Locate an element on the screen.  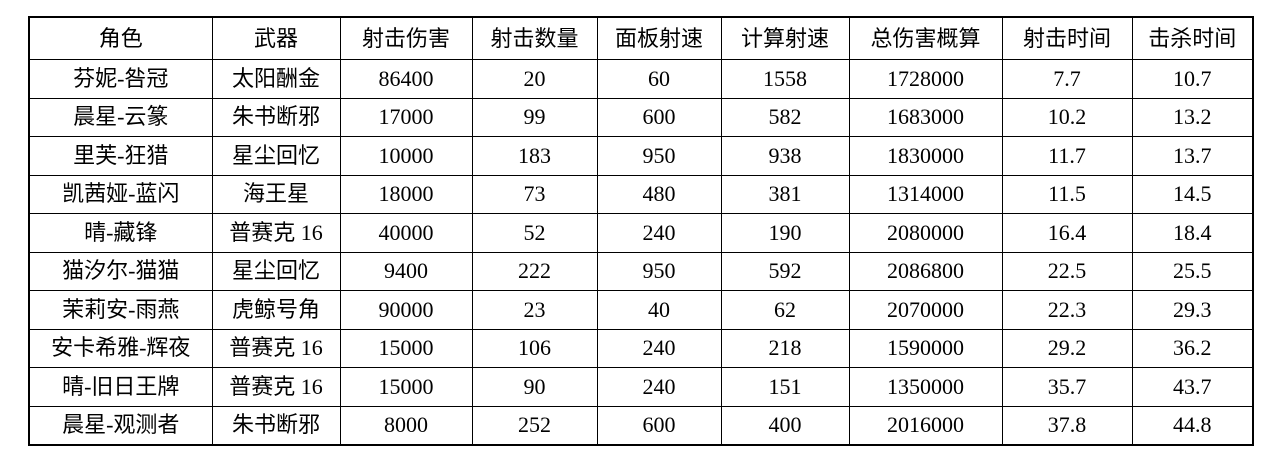
table-cell: 10.7 is located at coordinates (1192, 79).